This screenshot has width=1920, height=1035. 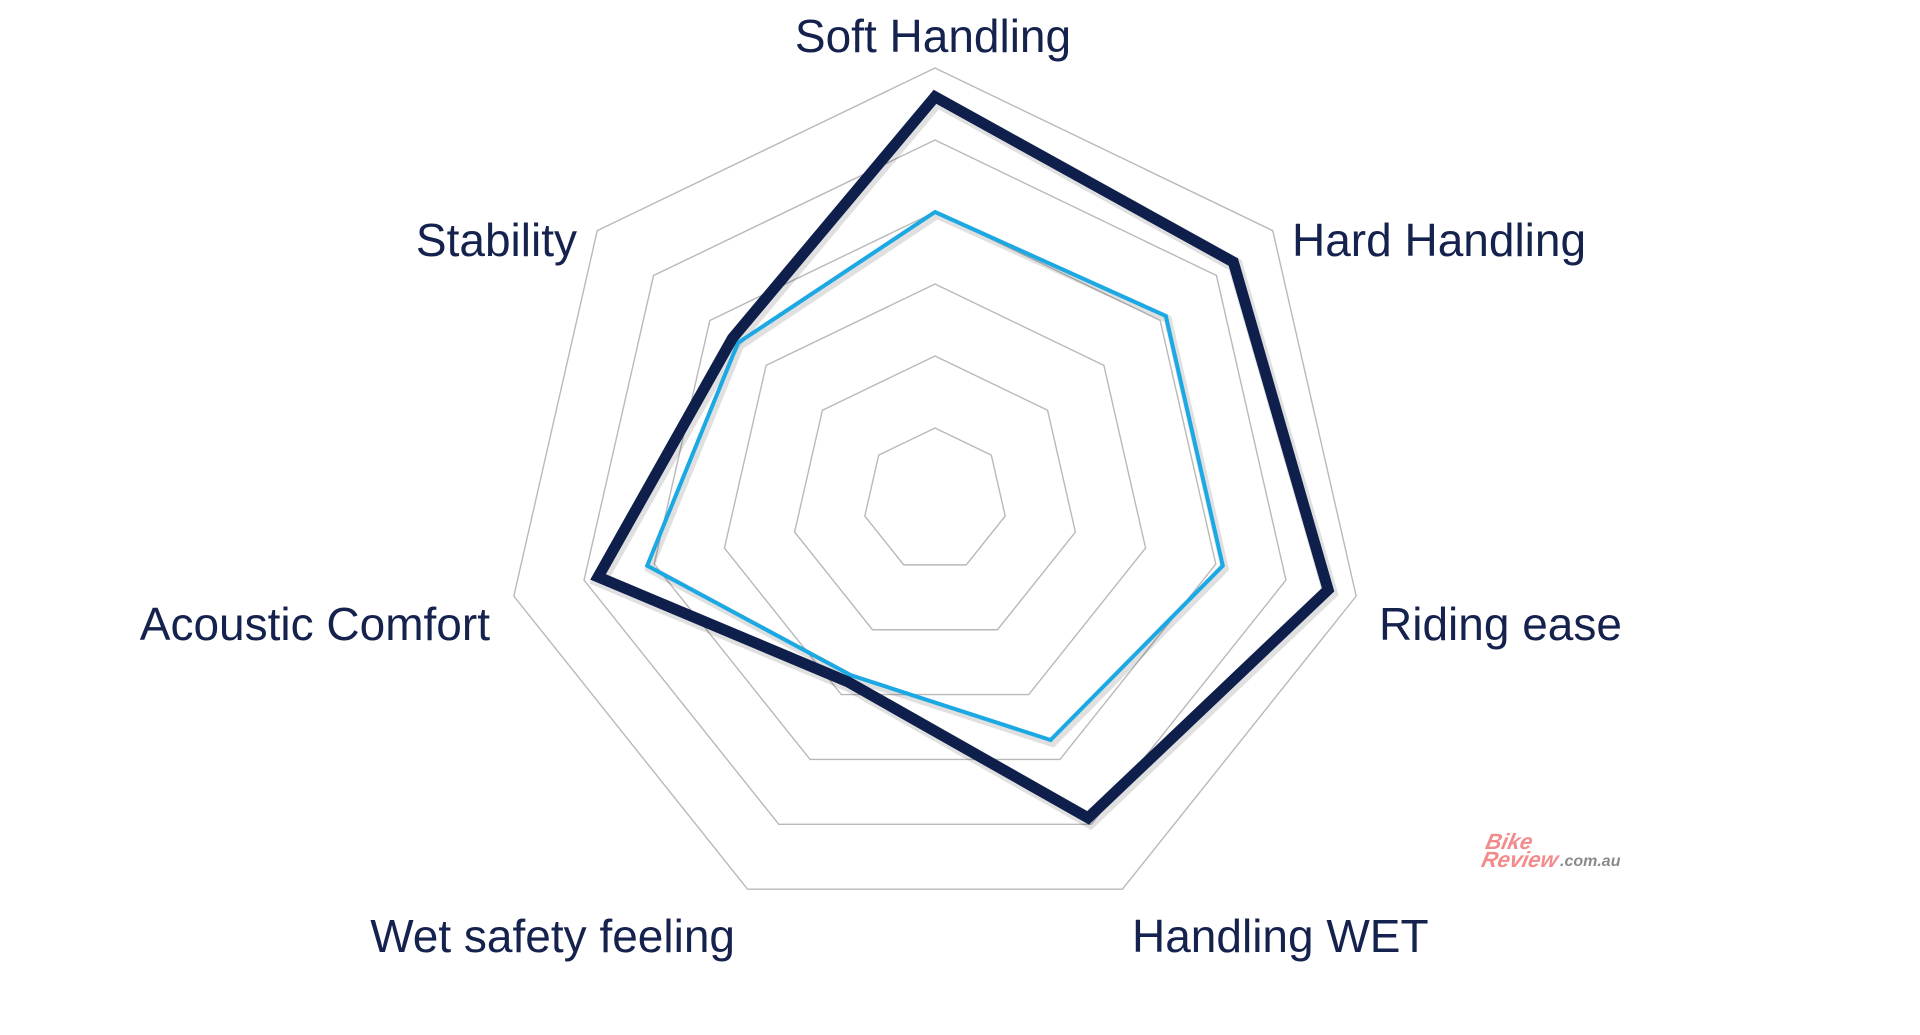 What do you see at coordinates (1439, 240) in the screenshot?
I see `axis-label-hard-handling: Hard Handling` at bounding box center [1439, 240].